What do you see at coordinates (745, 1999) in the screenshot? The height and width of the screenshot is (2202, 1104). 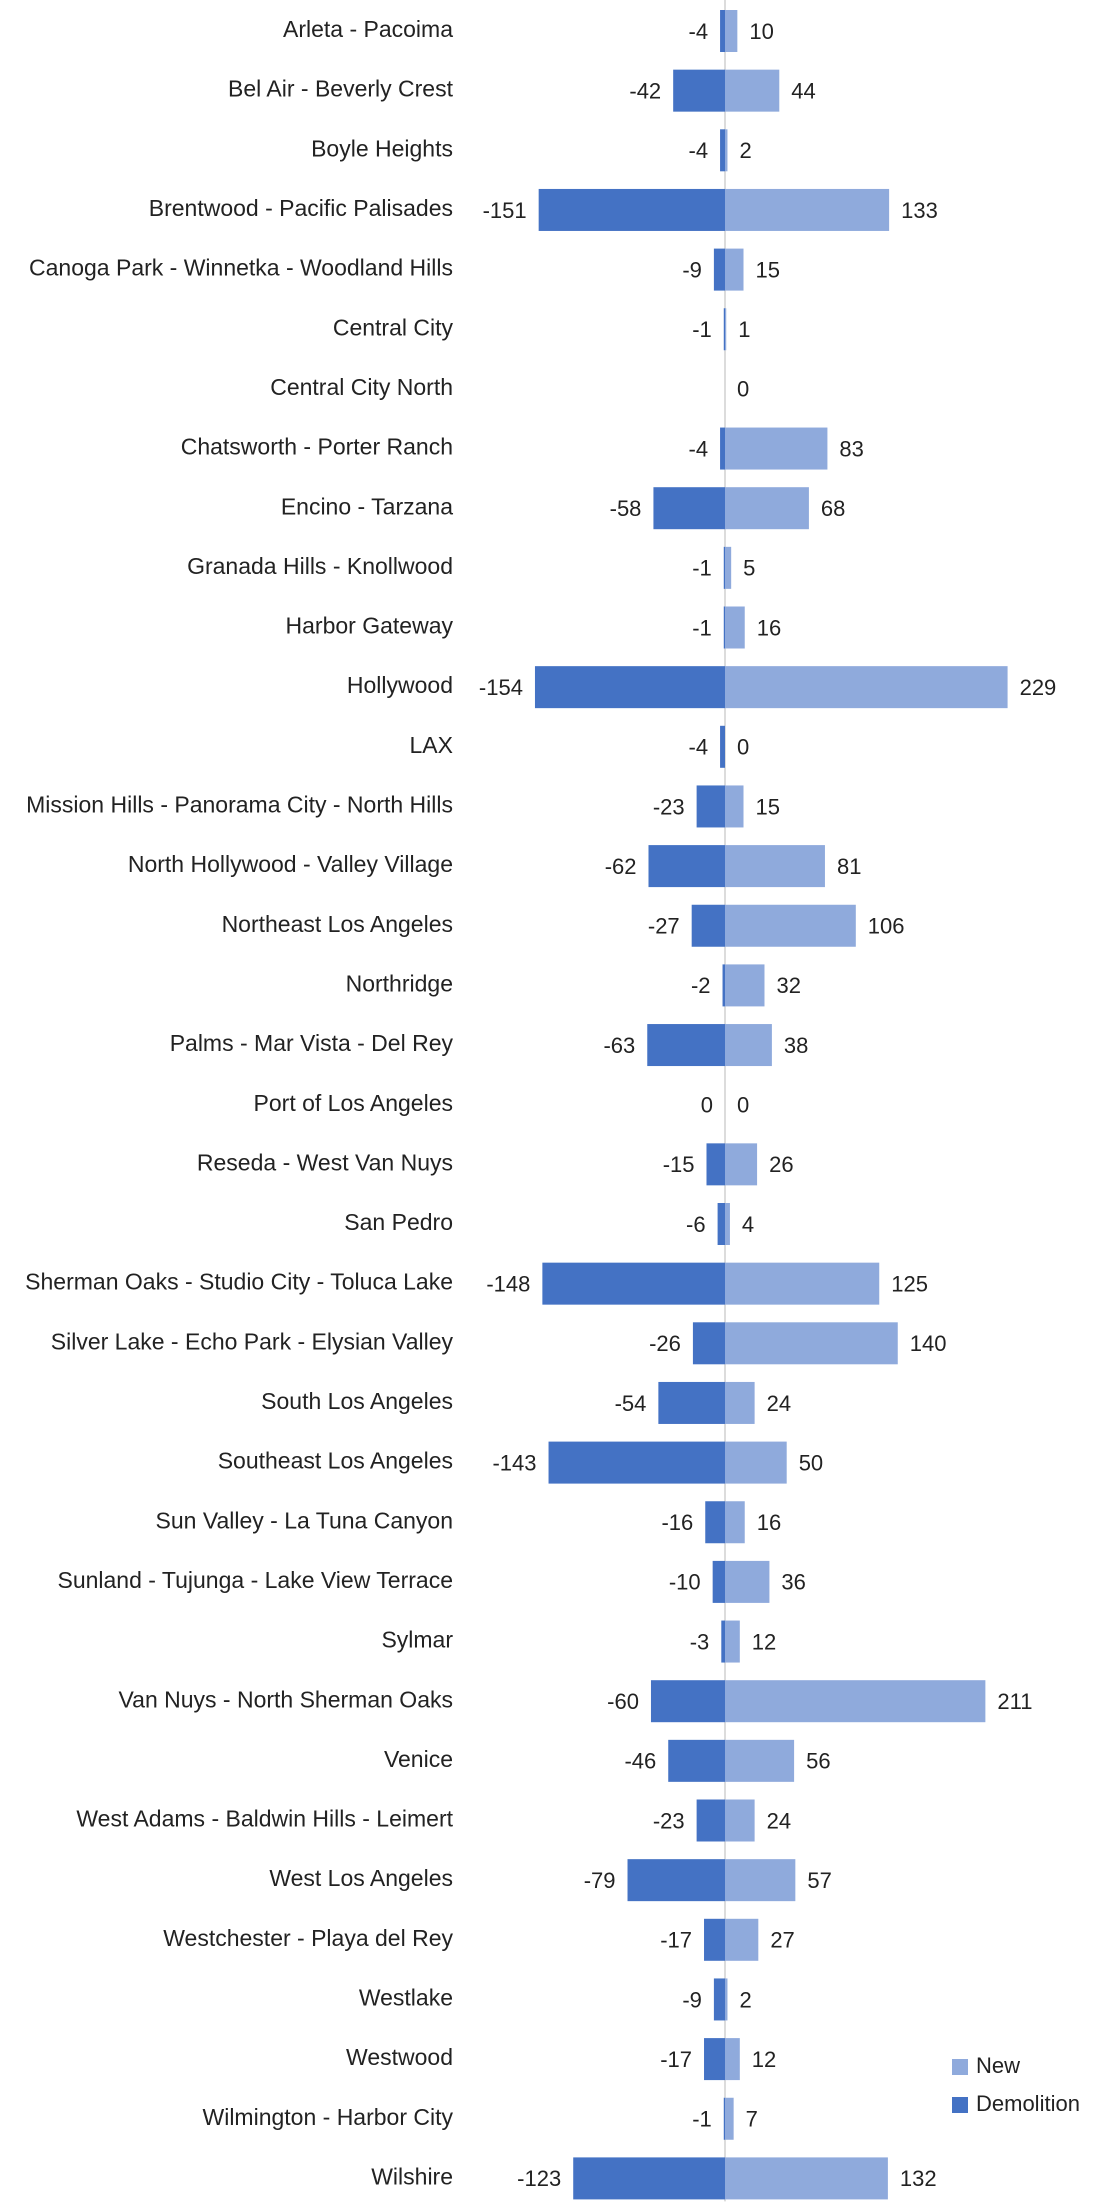 I see `data-label: 2` at bounding box center [745, 1999].